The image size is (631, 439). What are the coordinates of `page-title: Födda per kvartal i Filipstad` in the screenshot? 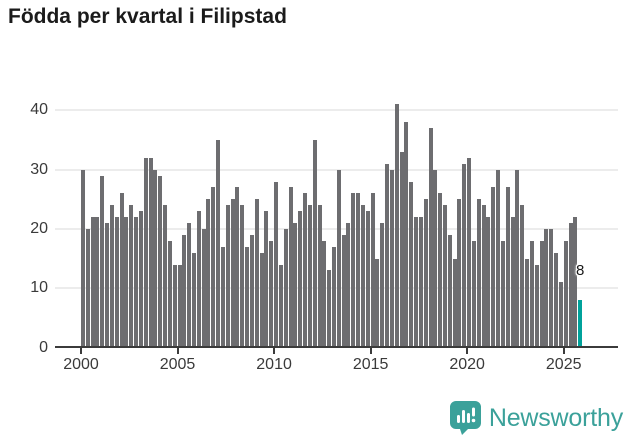 It's located at (147, 16).